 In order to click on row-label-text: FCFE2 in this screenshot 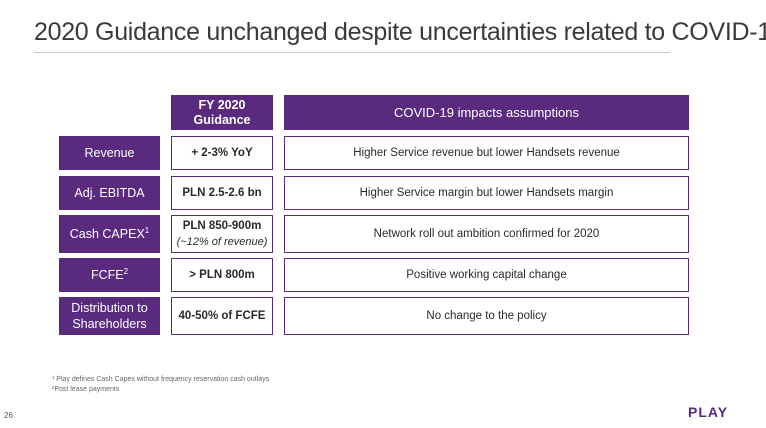, I will do `click(109, 275)`.